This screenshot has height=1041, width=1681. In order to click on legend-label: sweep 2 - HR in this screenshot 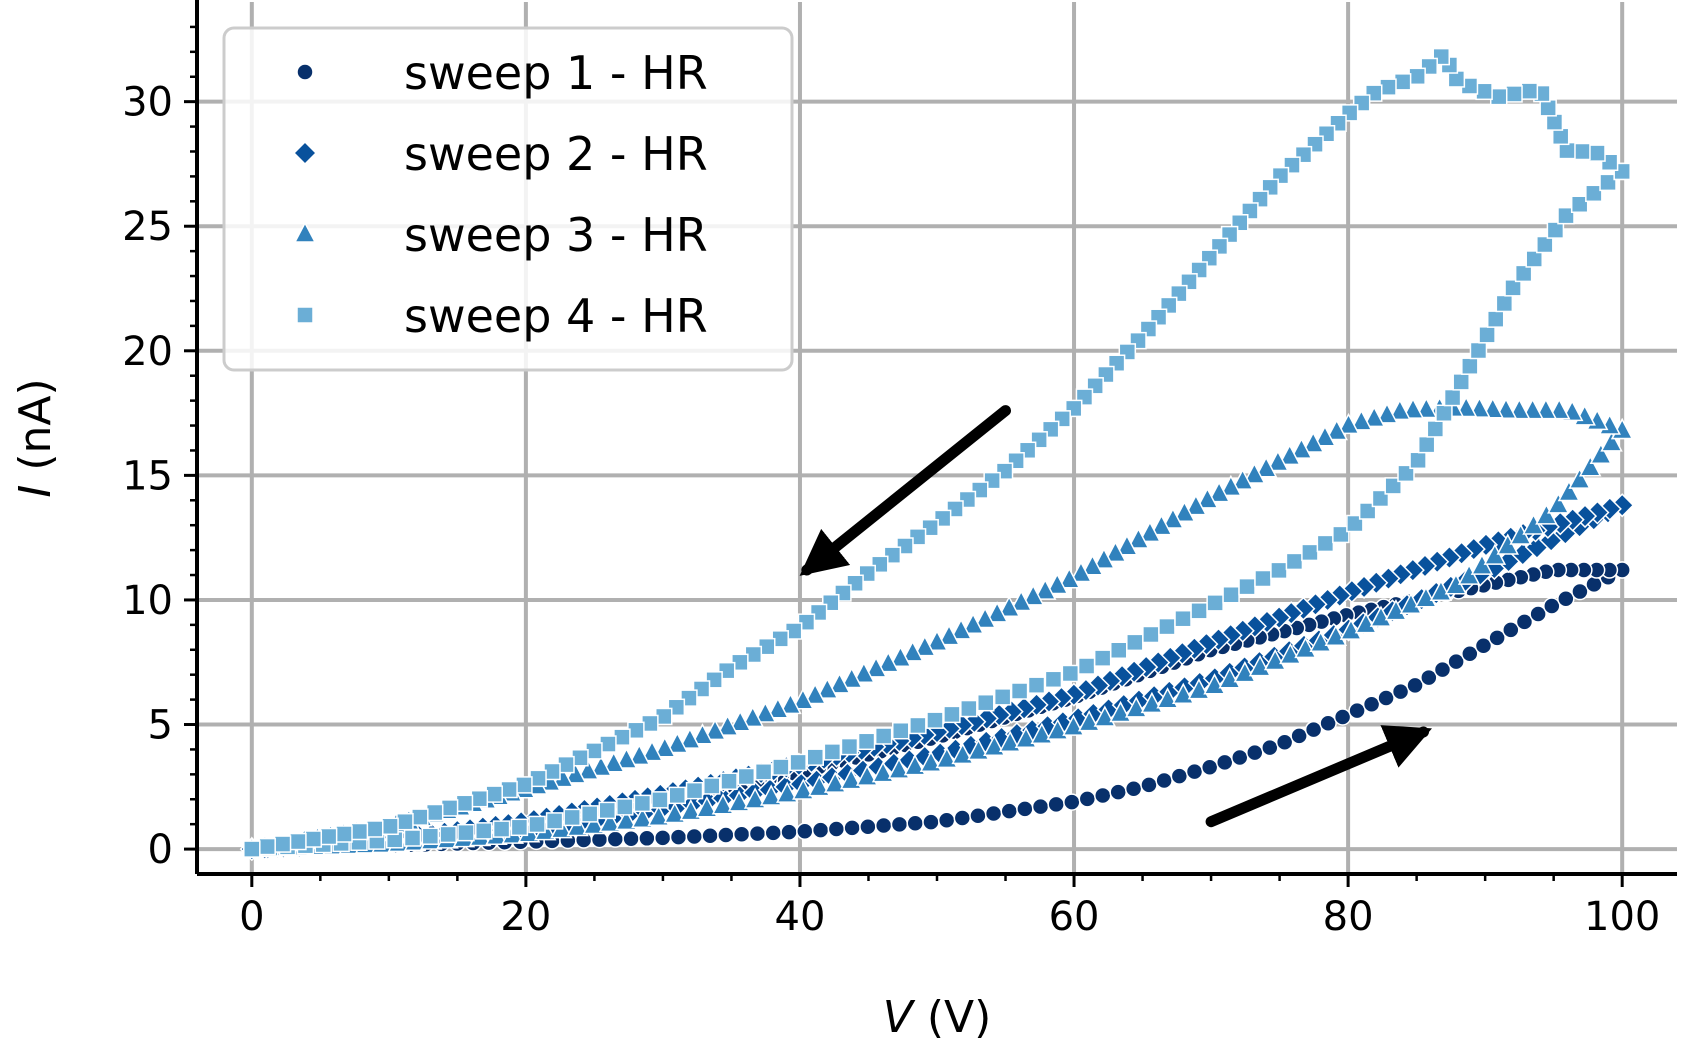, I will do `click(556, 154)`.